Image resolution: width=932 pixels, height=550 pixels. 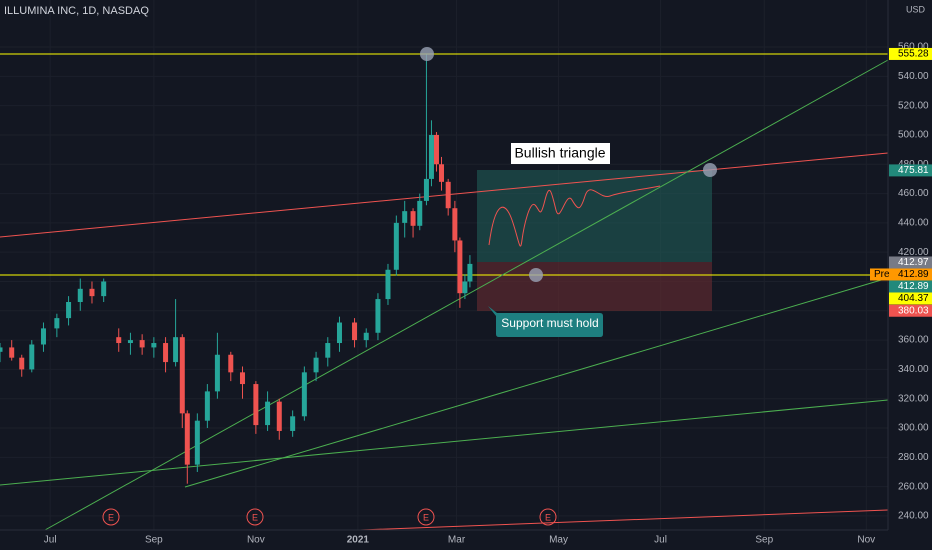 What do you see at coordinates (913, 340) in the screenshot?
I see `y-tick-label: 360.00` at bounding box center [913, 340].